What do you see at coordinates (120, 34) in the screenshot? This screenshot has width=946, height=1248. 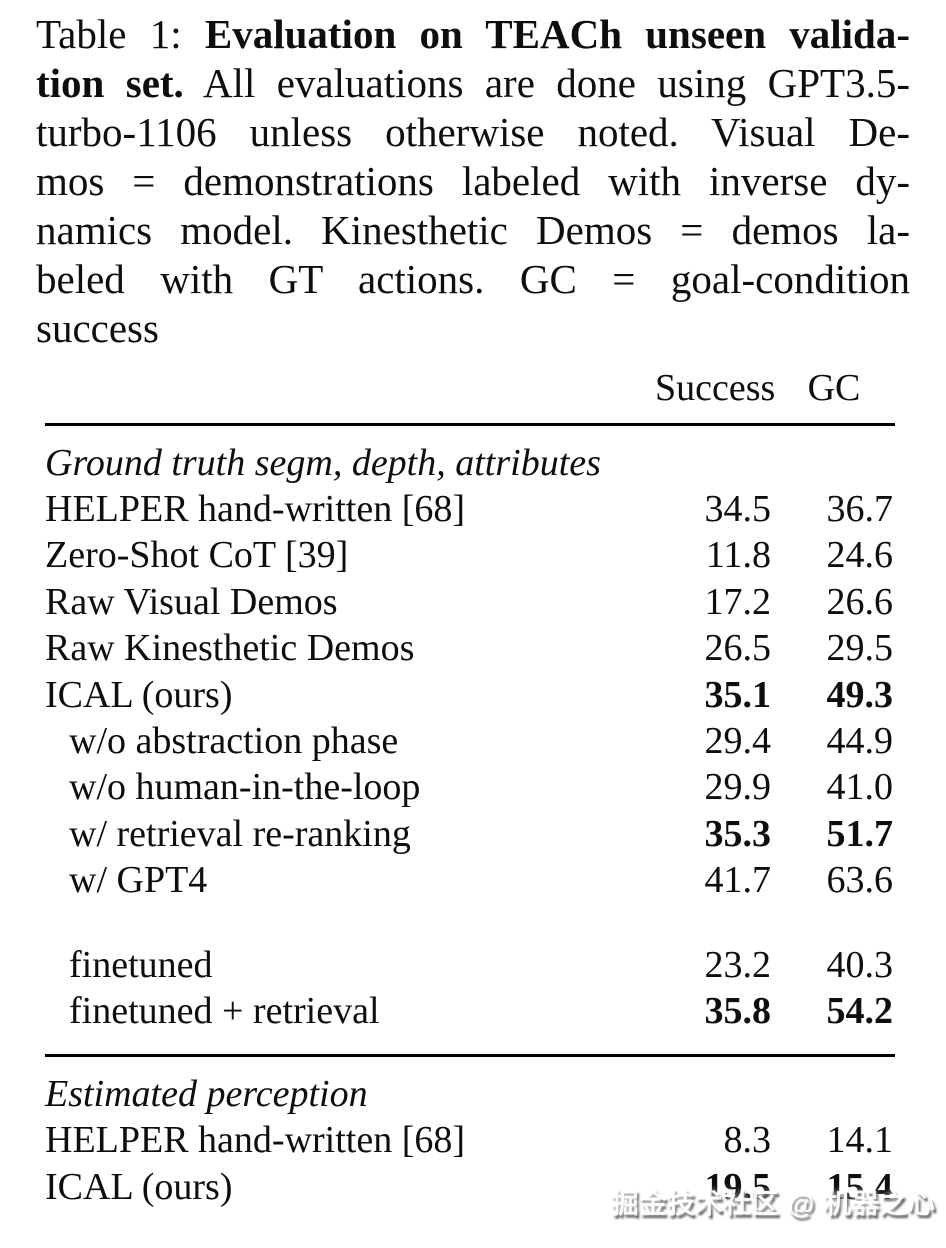 I see `caption-text: Table 1:` at bounding box center [120, 34].